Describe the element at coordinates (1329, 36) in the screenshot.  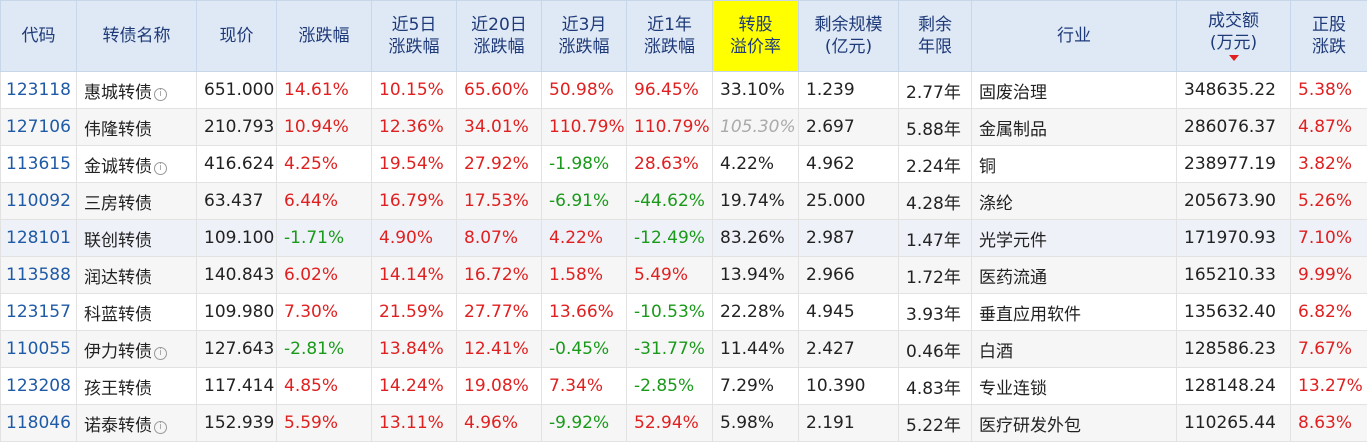
I see `col-stock-change: 正股涨跌` at that location.